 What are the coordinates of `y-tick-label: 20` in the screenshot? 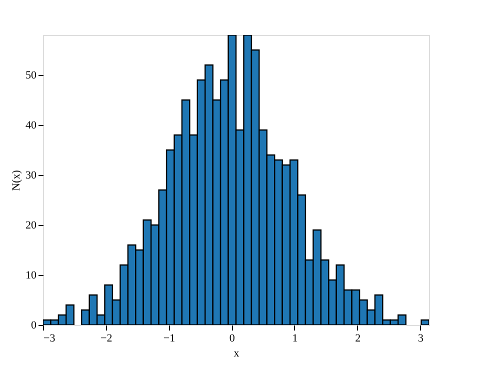 It's located at (31, 226).